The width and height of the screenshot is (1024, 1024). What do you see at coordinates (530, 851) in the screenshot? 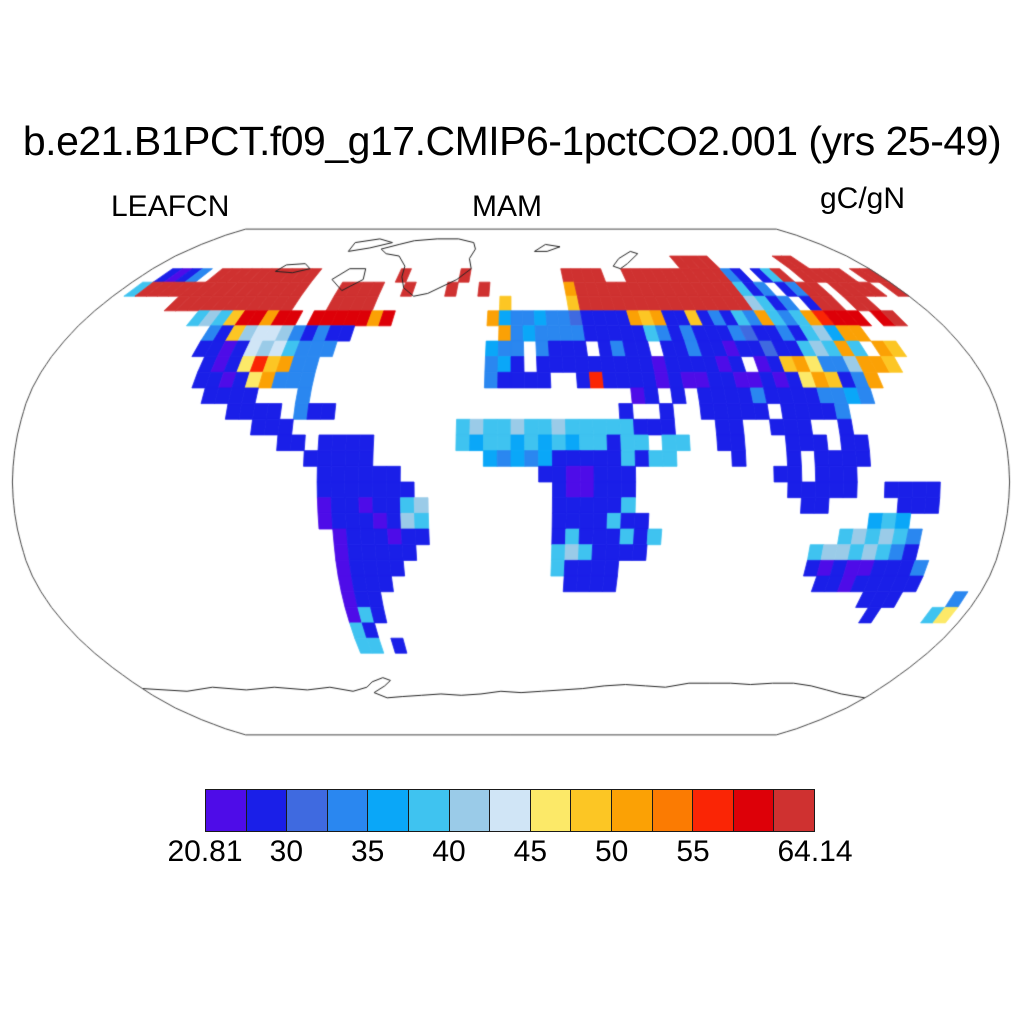
I see `colorbar-tick-label: 45` at bounding box center [530, 851].